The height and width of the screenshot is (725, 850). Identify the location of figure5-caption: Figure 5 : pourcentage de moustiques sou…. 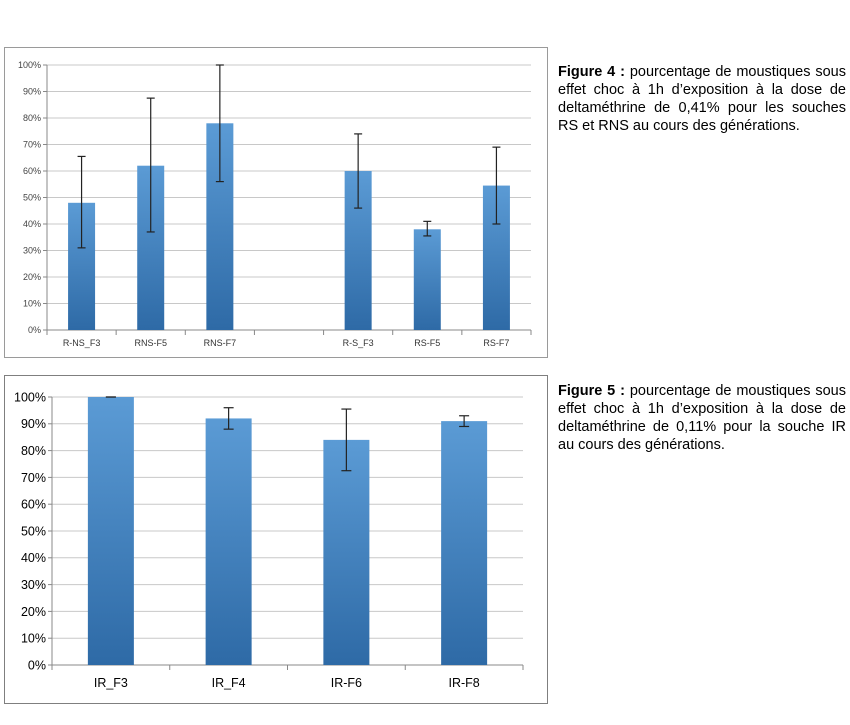
(702, 418).